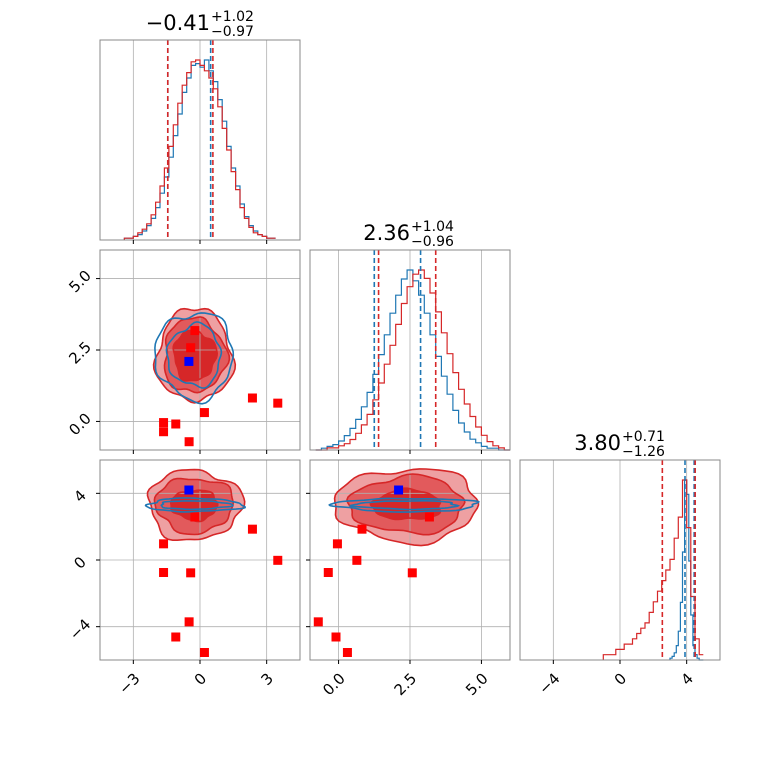  I want to click on title-param-1-value: 2.36, so click(386, 233).